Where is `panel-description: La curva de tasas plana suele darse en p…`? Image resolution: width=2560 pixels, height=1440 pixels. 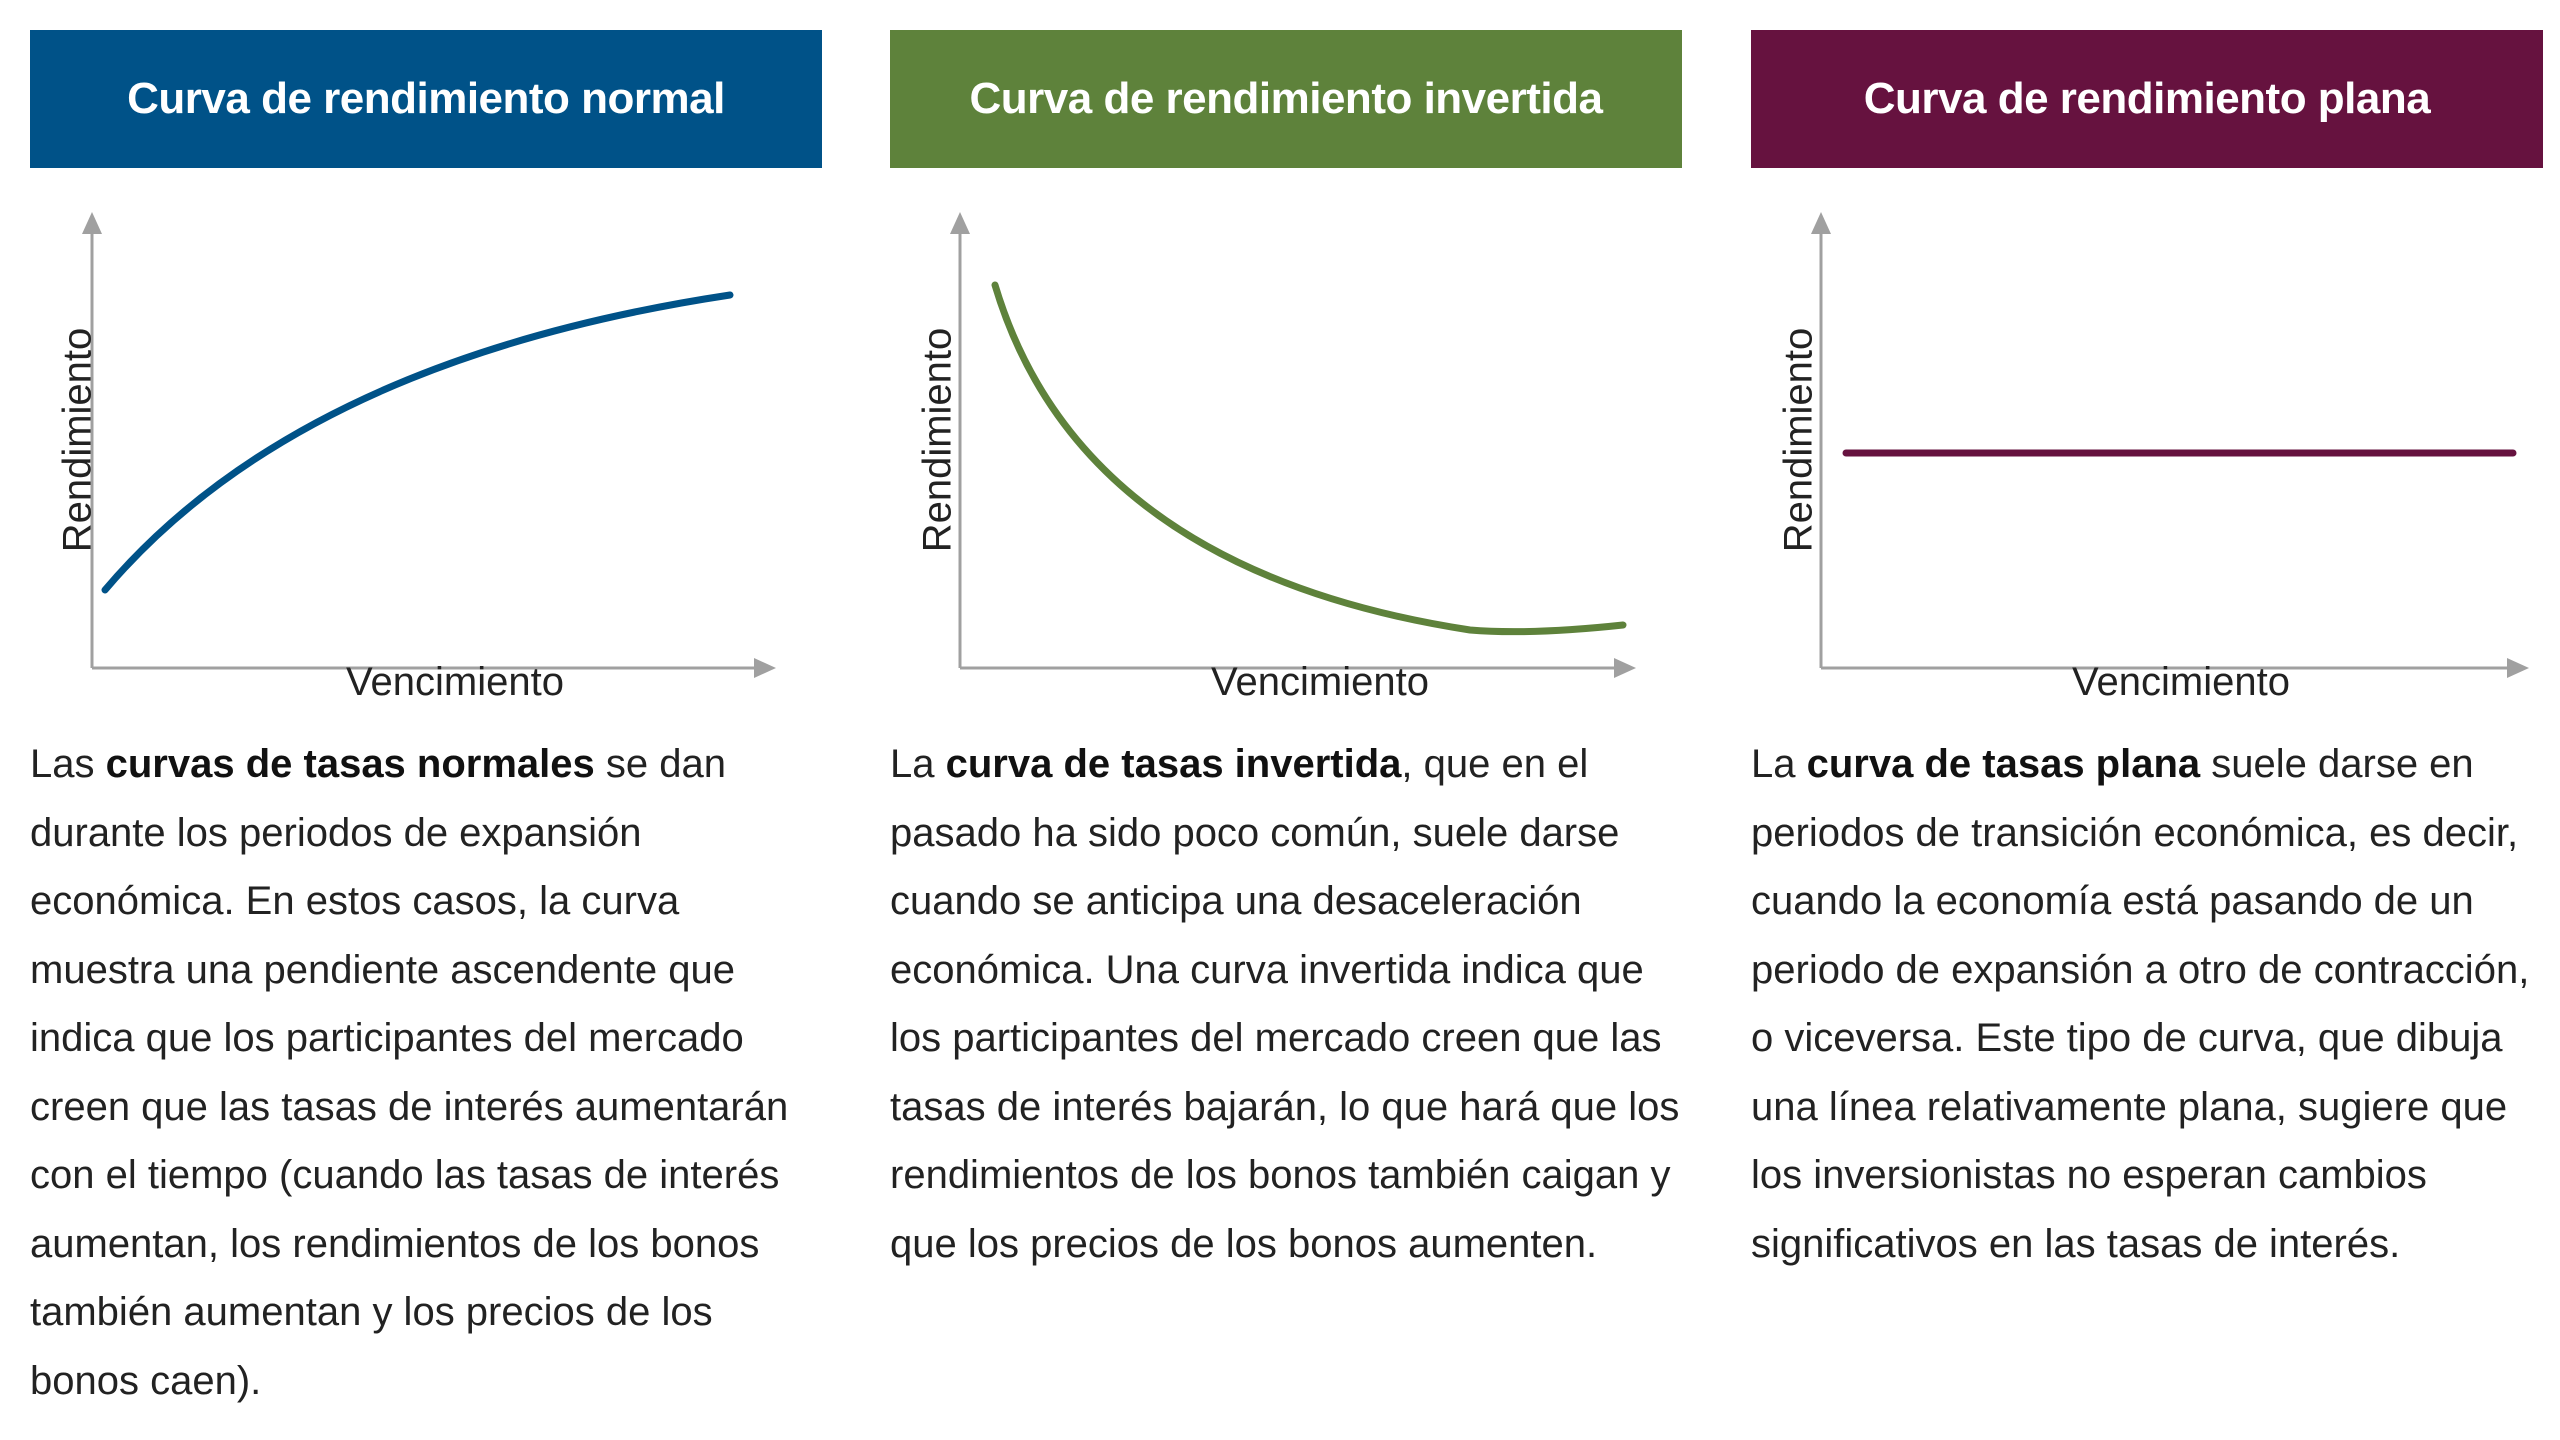 panel-description: La curva de tasas plana suele darse en p… is located at coordinates (2147, 1004).